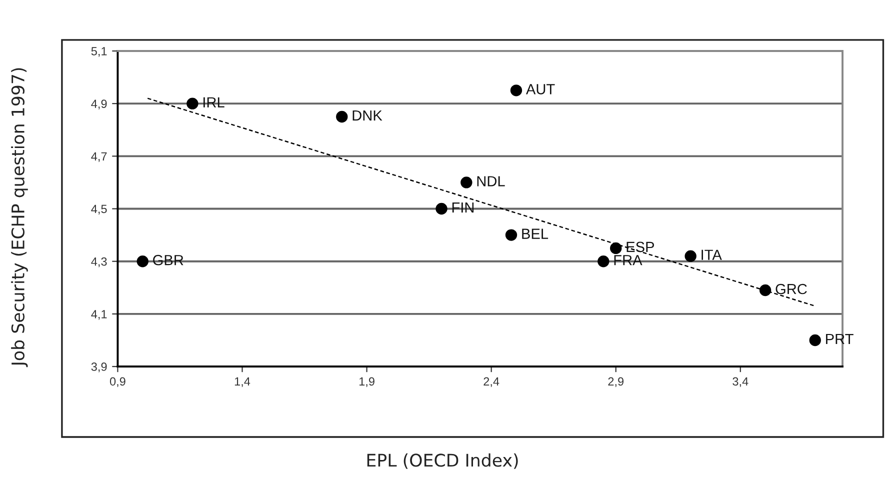 The width and height of the screenshot is (885, 481). I want to click on x-tick-label: 1,9, so click(366, 382).